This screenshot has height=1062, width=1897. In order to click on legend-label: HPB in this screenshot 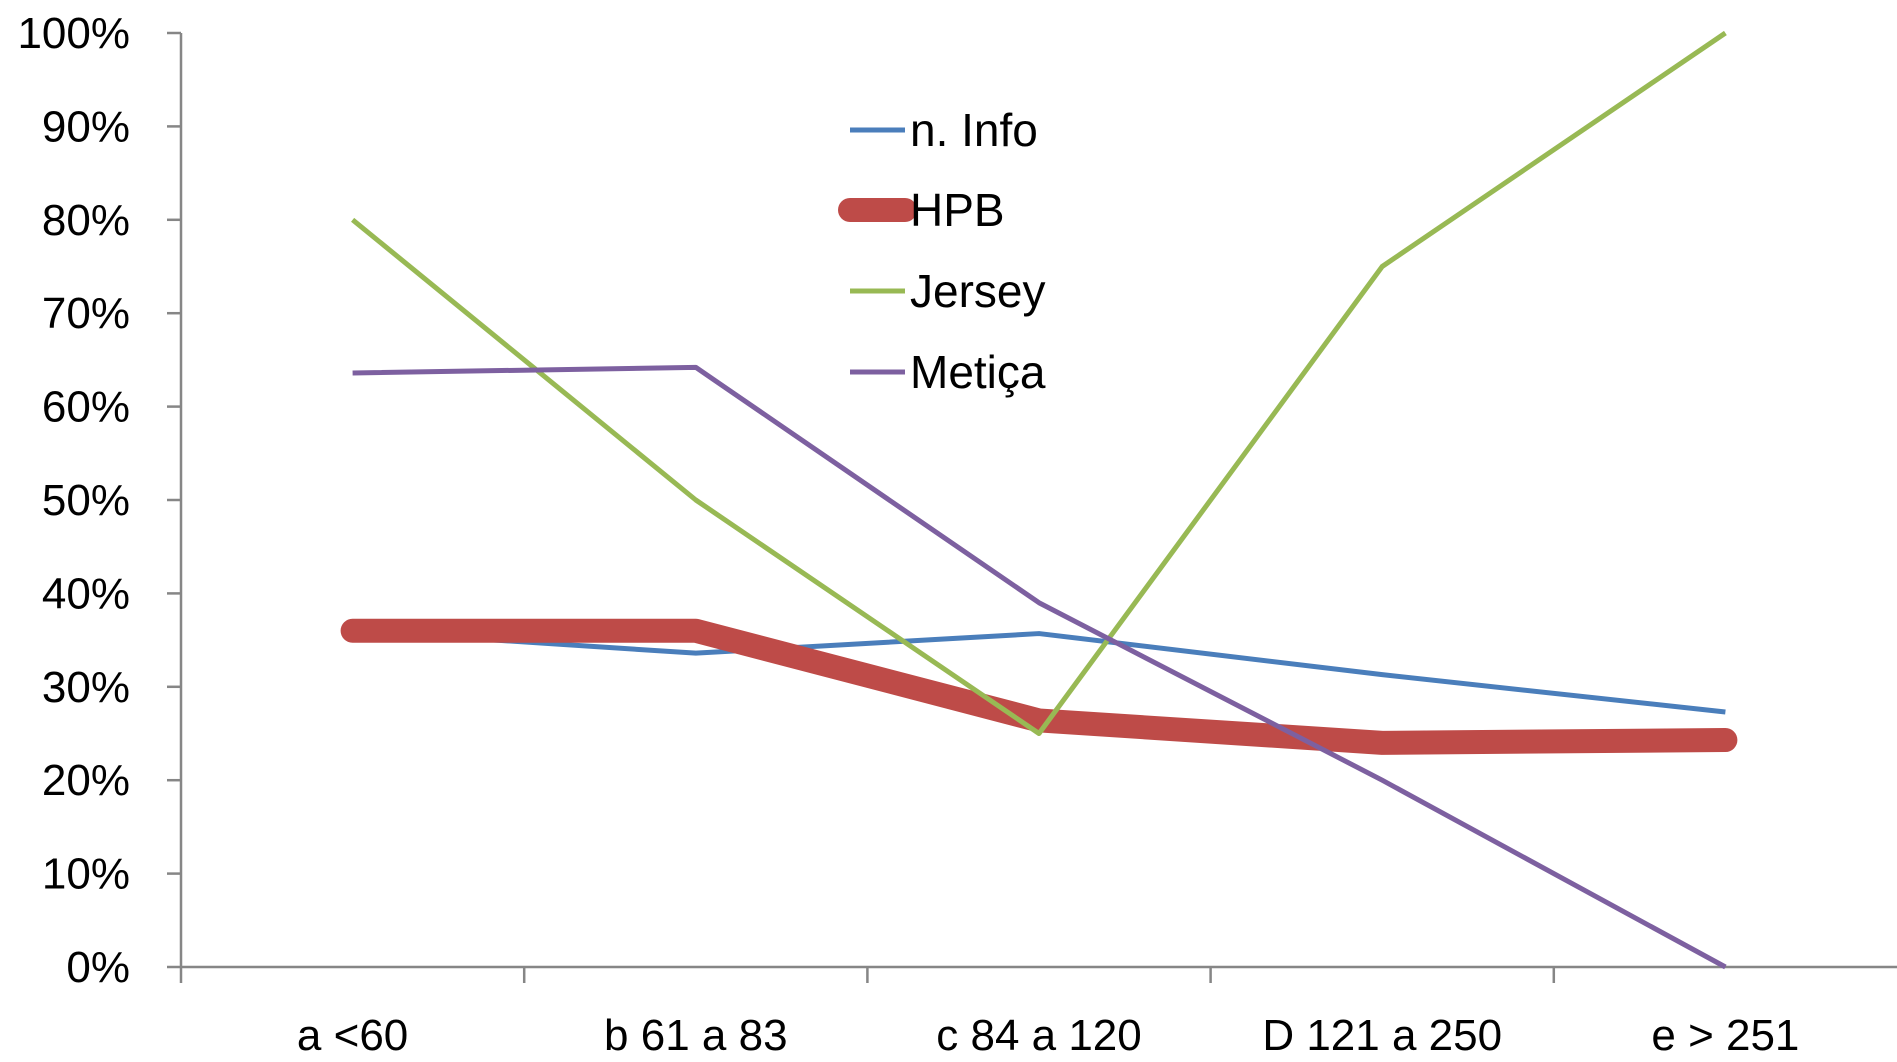, I will do `click(957, 210)`.